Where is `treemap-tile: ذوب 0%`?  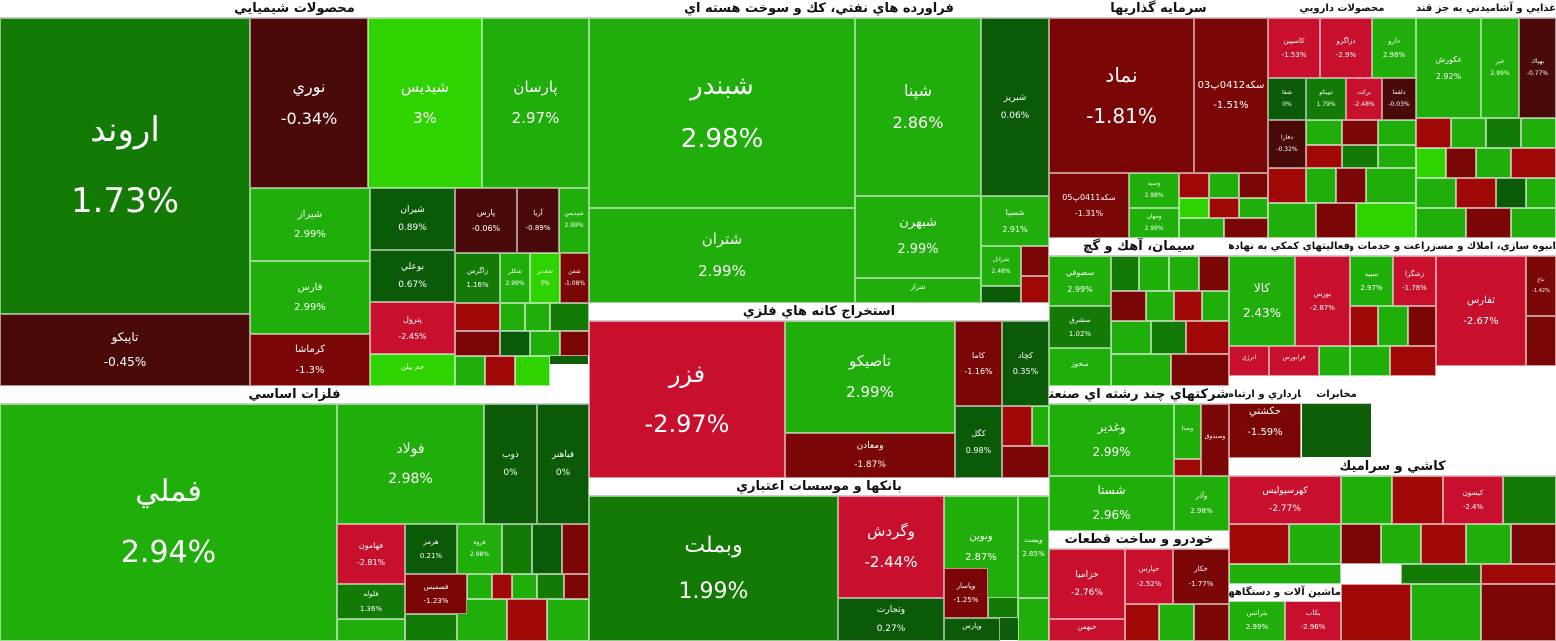
treemap-tile: ذوب 0% is located at coordinates (510, 464).